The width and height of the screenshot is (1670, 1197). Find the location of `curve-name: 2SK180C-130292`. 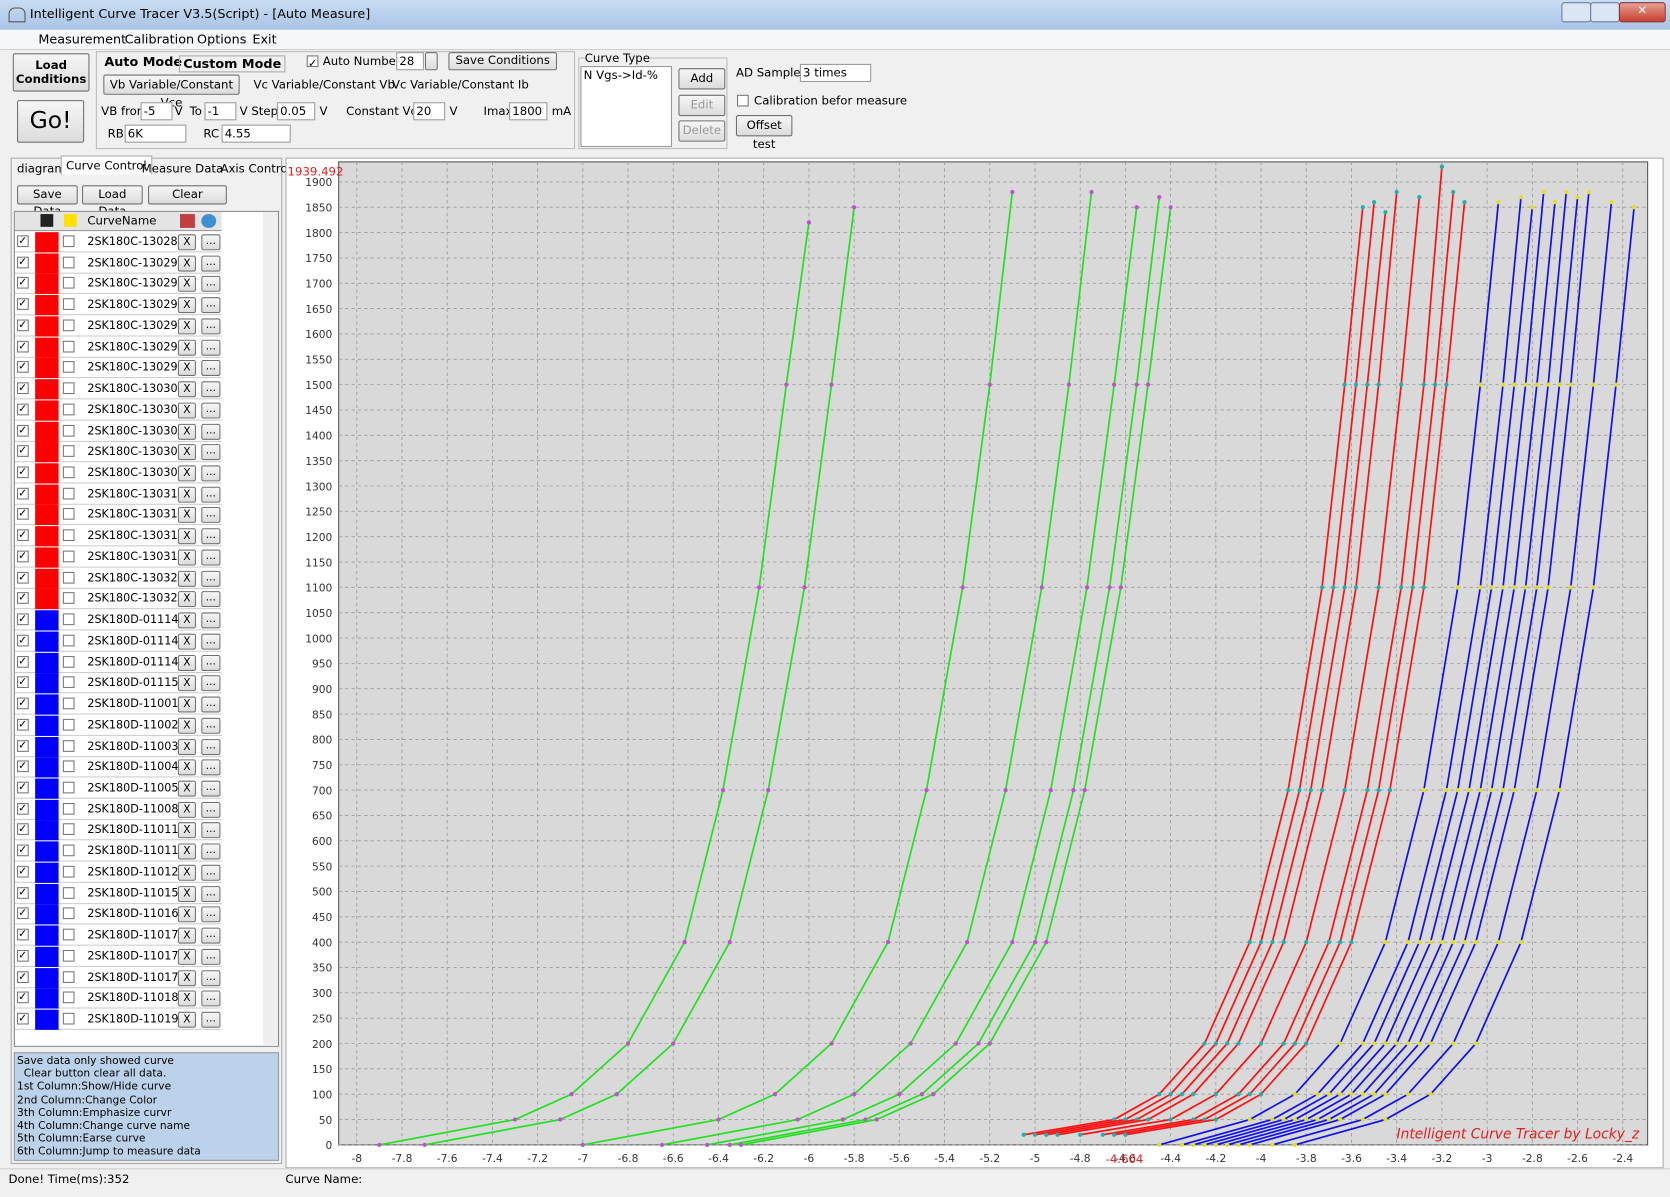

curve-name: 2SK180C-130292 is located at coordinates (136, 284).